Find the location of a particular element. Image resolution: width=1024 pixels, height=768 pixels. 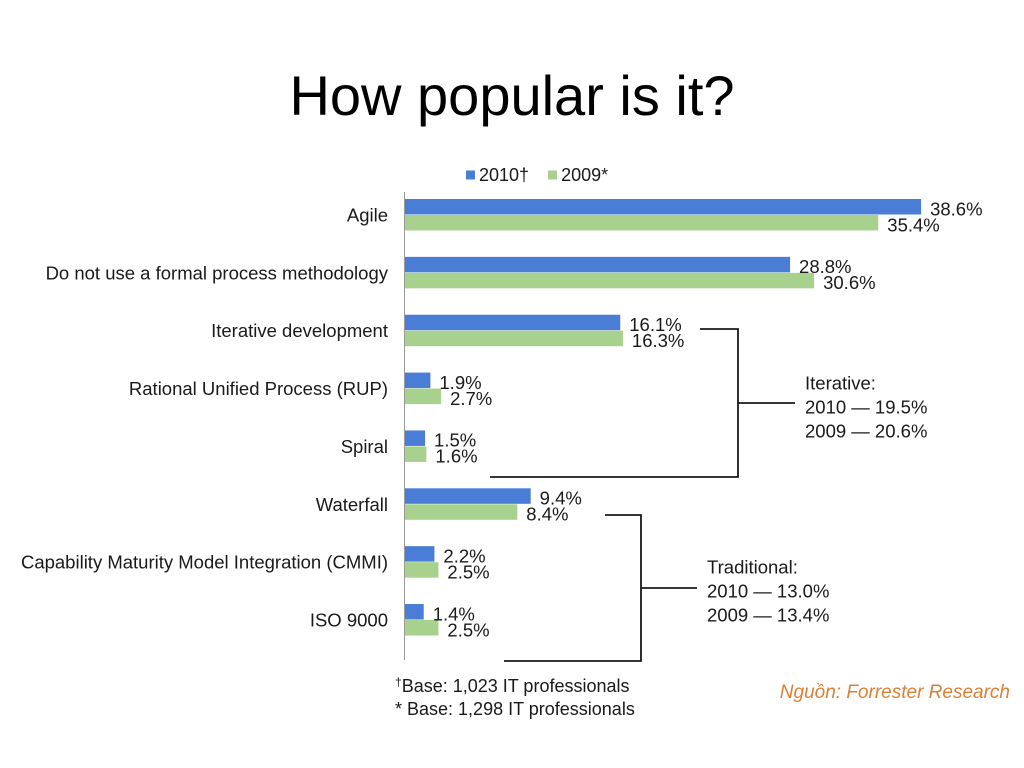

group-label-traditional: Traditional: is located at coordinates (752, 567).